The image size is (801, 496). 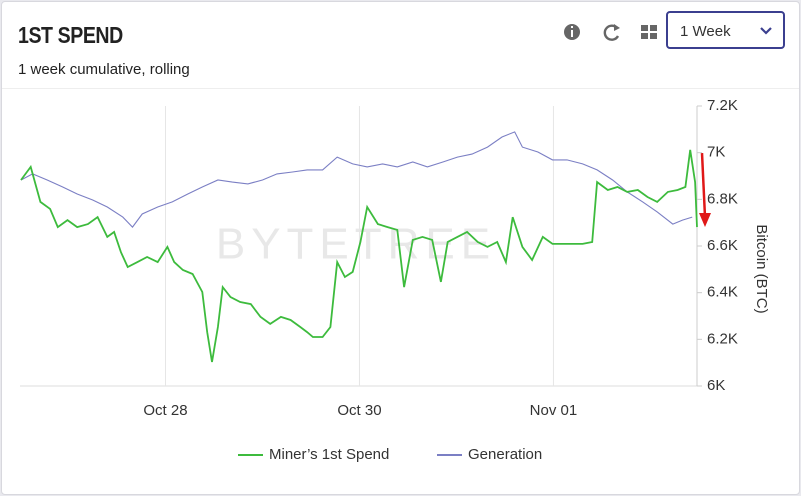 What do you see at coordinates (705, 189) in the screenshot?
I see `red-arrow` at bounding box center [705, 189].